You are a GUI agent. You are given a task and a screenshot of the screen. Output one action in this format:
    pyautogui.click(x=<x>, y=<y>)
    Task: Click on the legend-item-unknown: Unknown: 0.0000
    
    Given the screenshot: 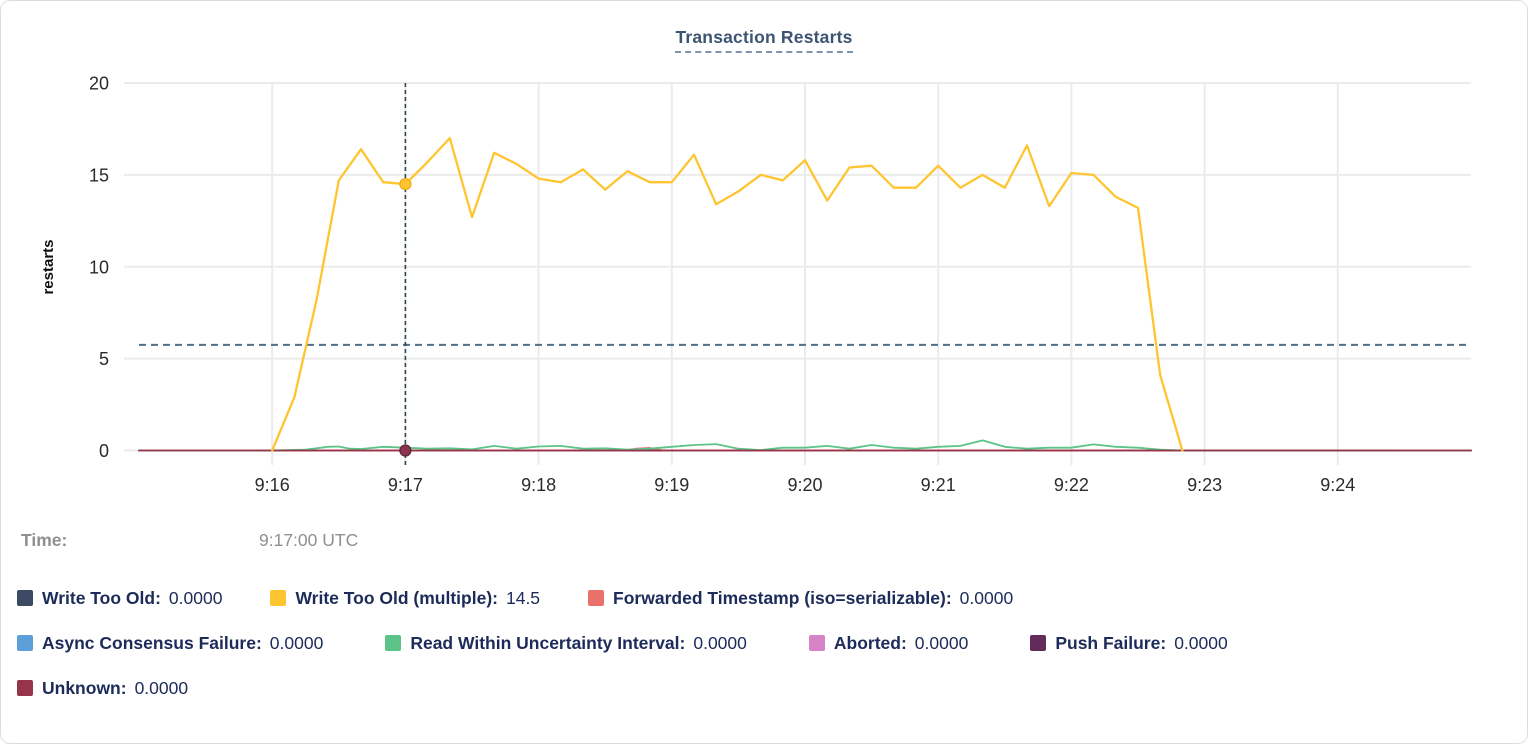 What is the action you would take?
    pyautogui.click(x=102, y=688)
    